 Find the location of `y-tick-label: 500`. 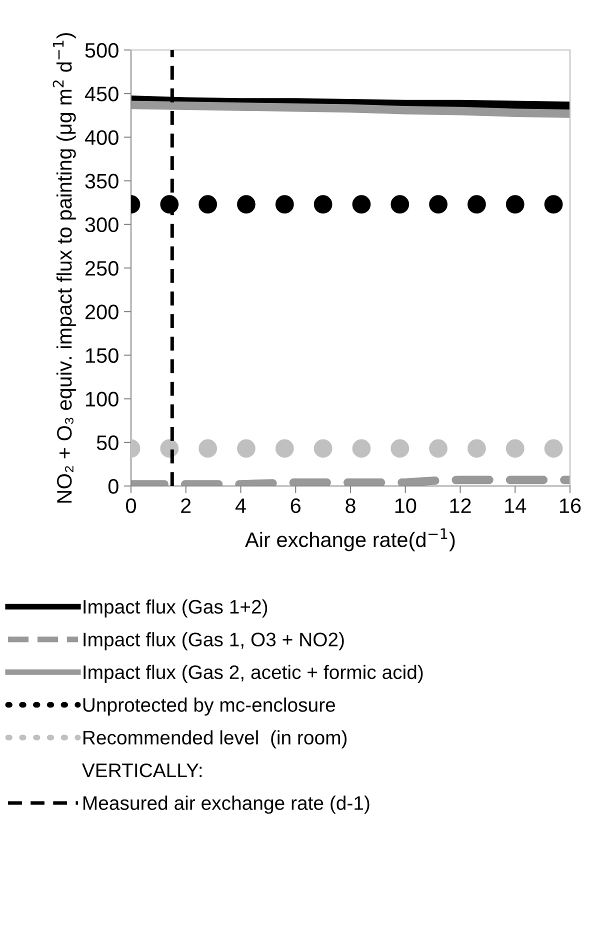

y-tick-label: 500 is located at coordinates (101, 50).